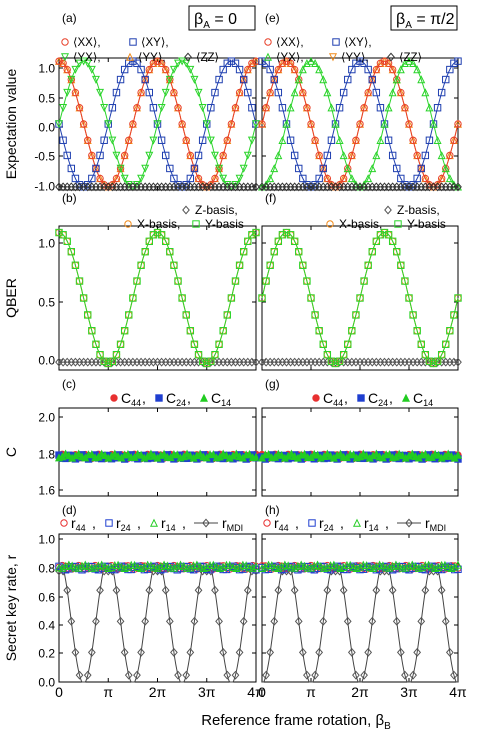  I want to click on zz-point, so click(458, 187).